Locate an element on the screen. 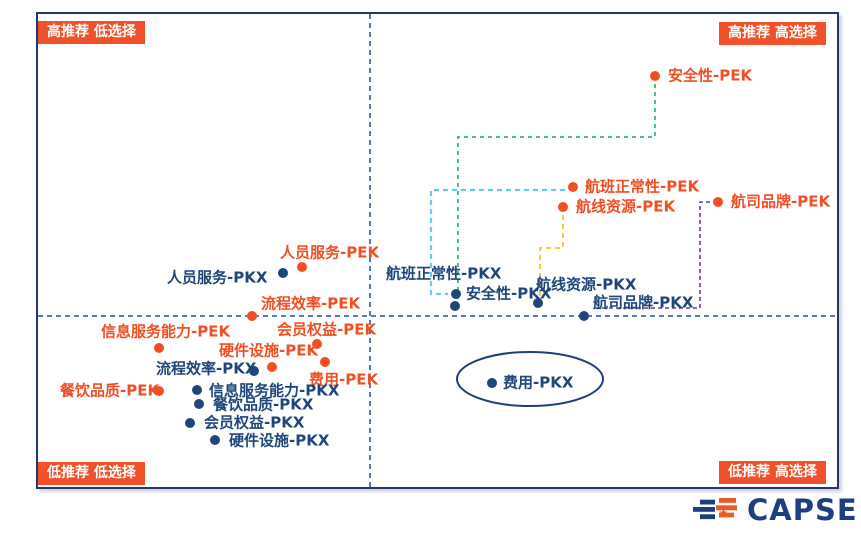  data-point-label: 会员权益-PEK is located at coordinates (327, 329).